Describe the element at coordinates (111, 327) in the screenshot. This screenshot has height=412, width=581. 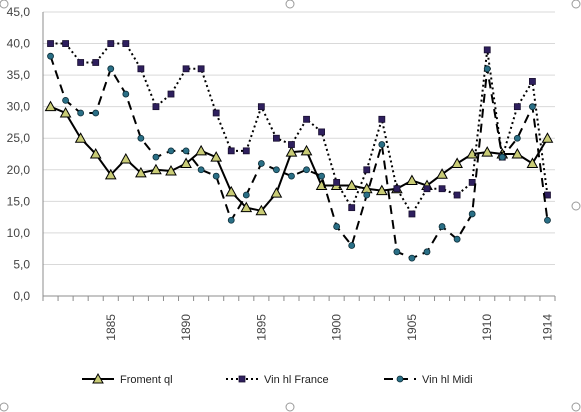
I see `x-tick-label: 1885` at that location.